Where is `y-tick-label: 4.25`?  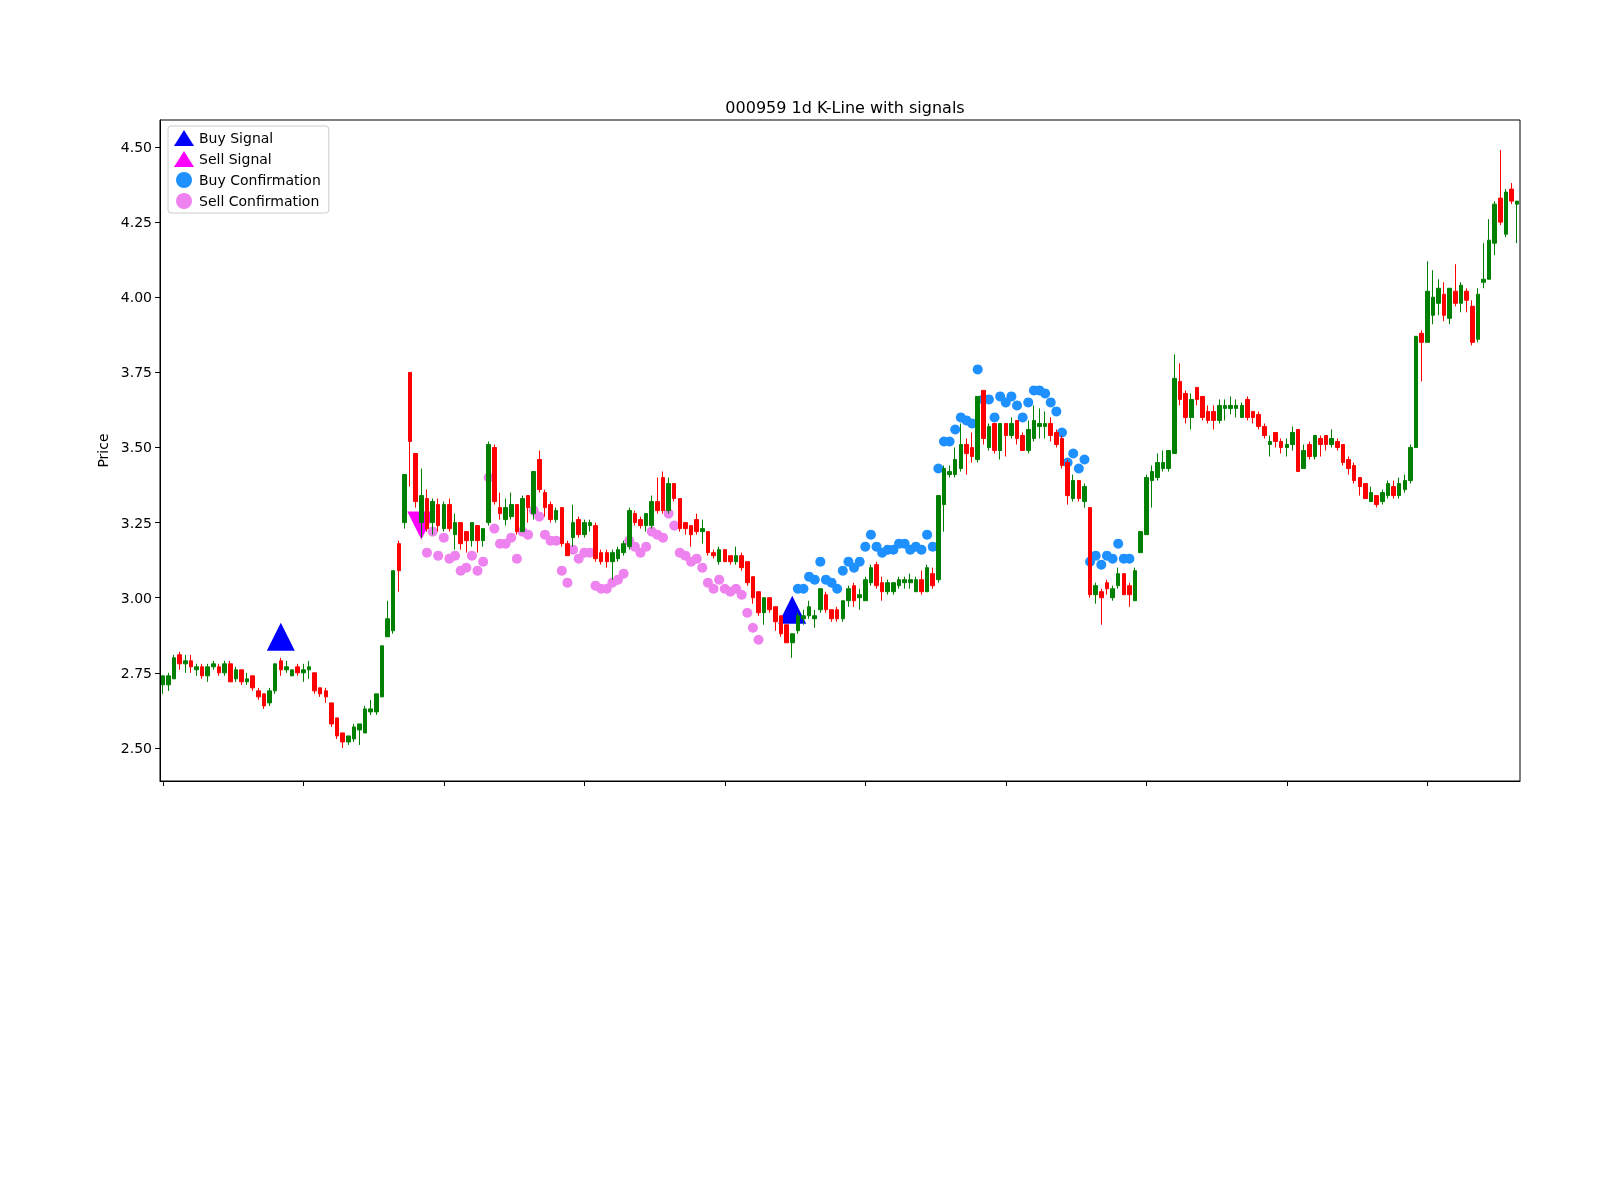
y-tick-label: 4.25 is located at coordinates (136, 222).